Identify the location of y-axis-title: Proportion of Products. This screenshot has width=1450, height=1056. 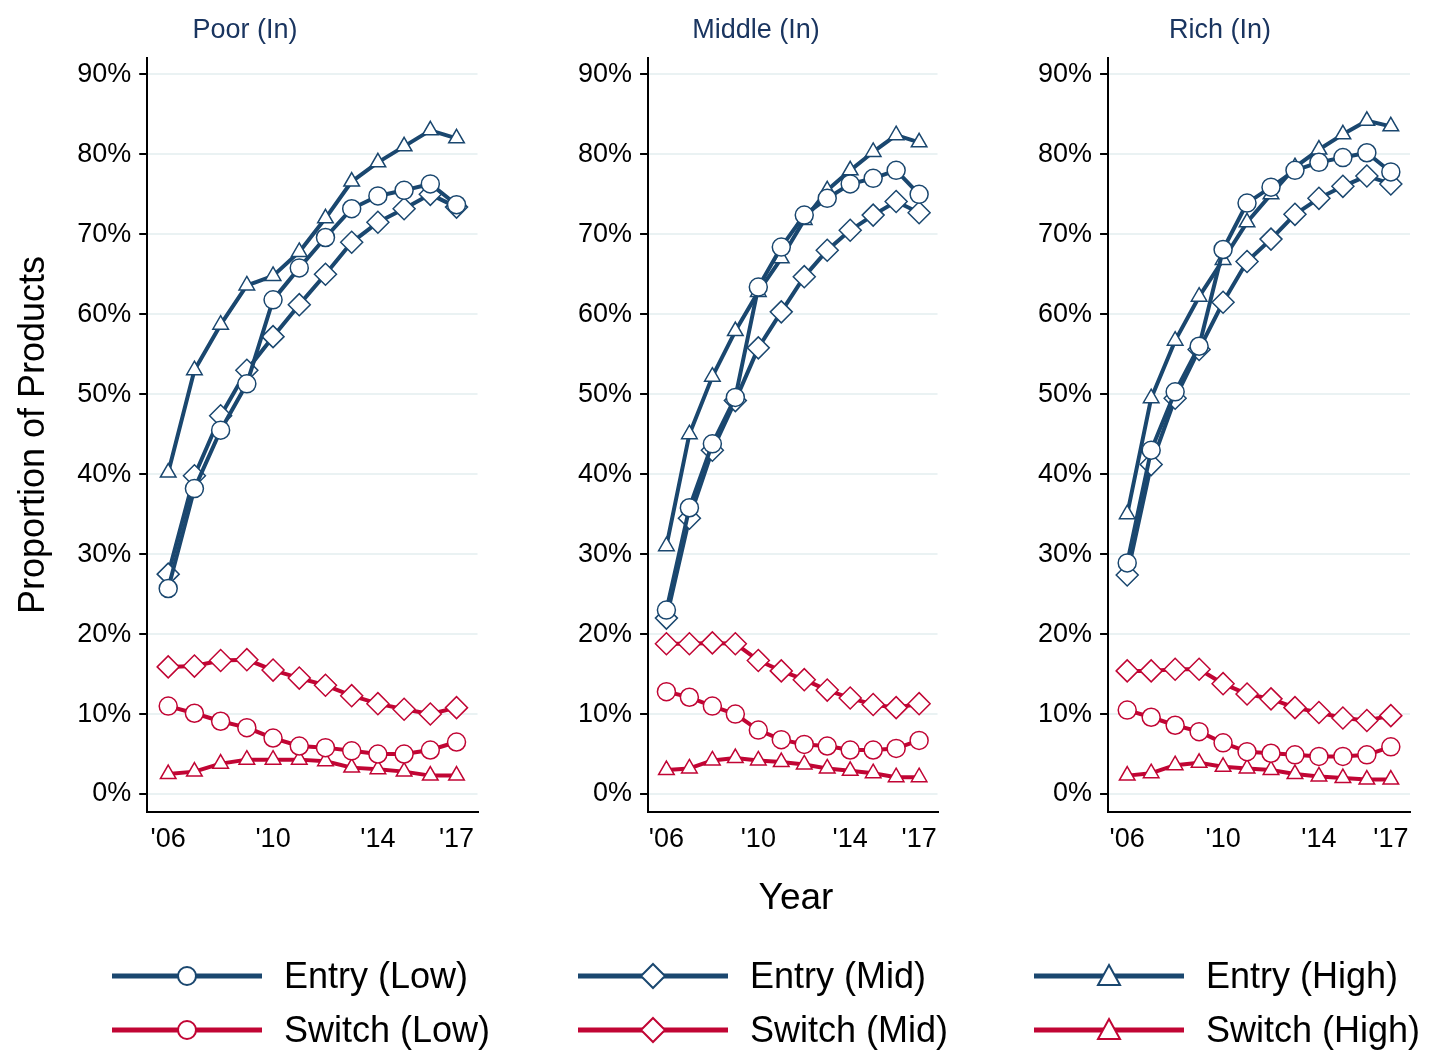
(31, 435).